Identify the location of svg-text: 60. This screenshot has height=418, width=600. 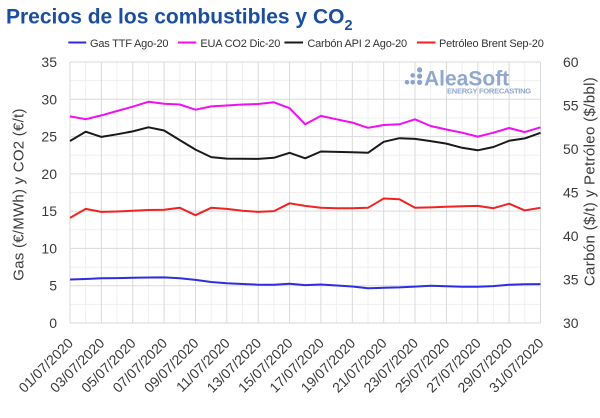
(571, 62).